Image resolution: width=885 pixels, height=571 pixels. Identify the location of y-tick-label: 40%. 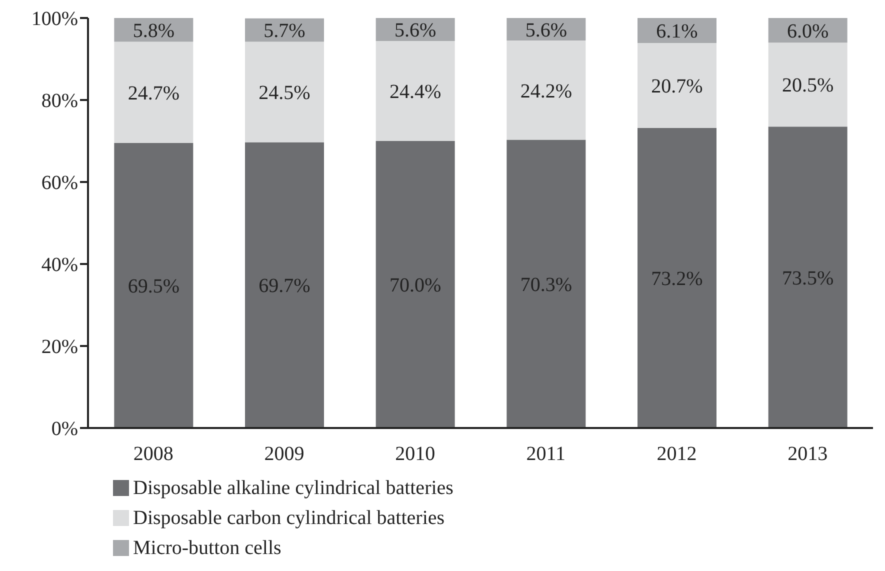
(59, 265).